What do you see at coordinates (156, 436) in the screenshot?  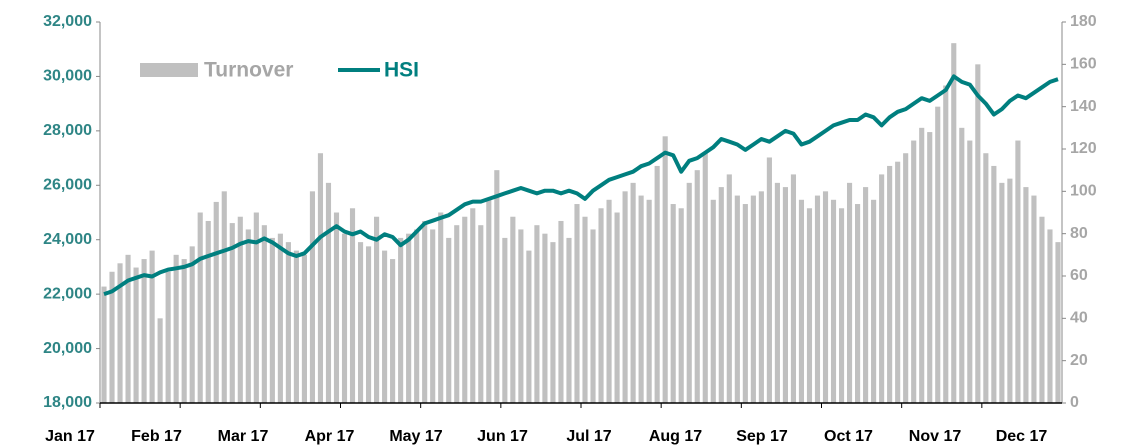 I see `x-tick-label: Feb 17` at bounding box center [156, 436].